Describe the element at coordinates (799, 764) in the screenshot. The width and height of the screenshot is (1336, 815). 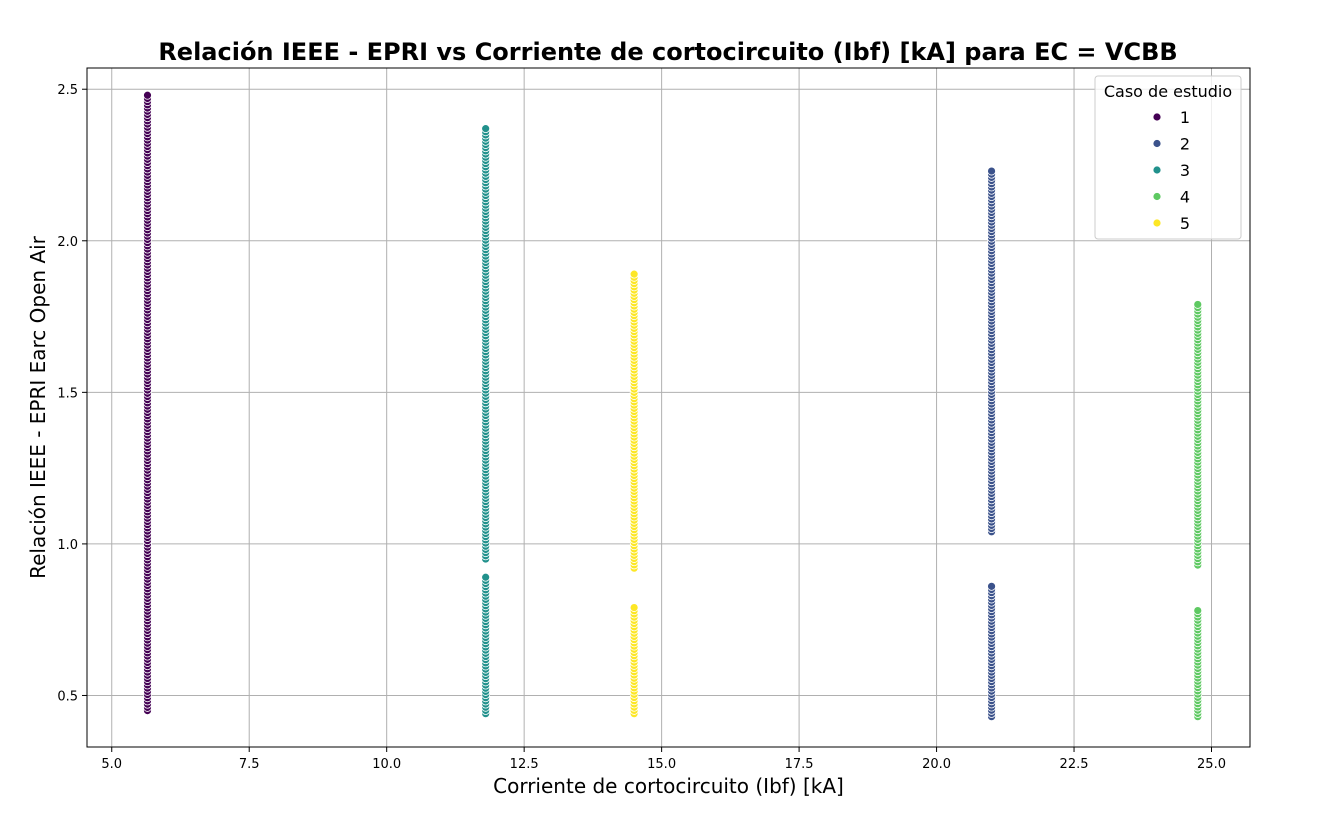
I see `x-tick-label: 17.5` at that location.